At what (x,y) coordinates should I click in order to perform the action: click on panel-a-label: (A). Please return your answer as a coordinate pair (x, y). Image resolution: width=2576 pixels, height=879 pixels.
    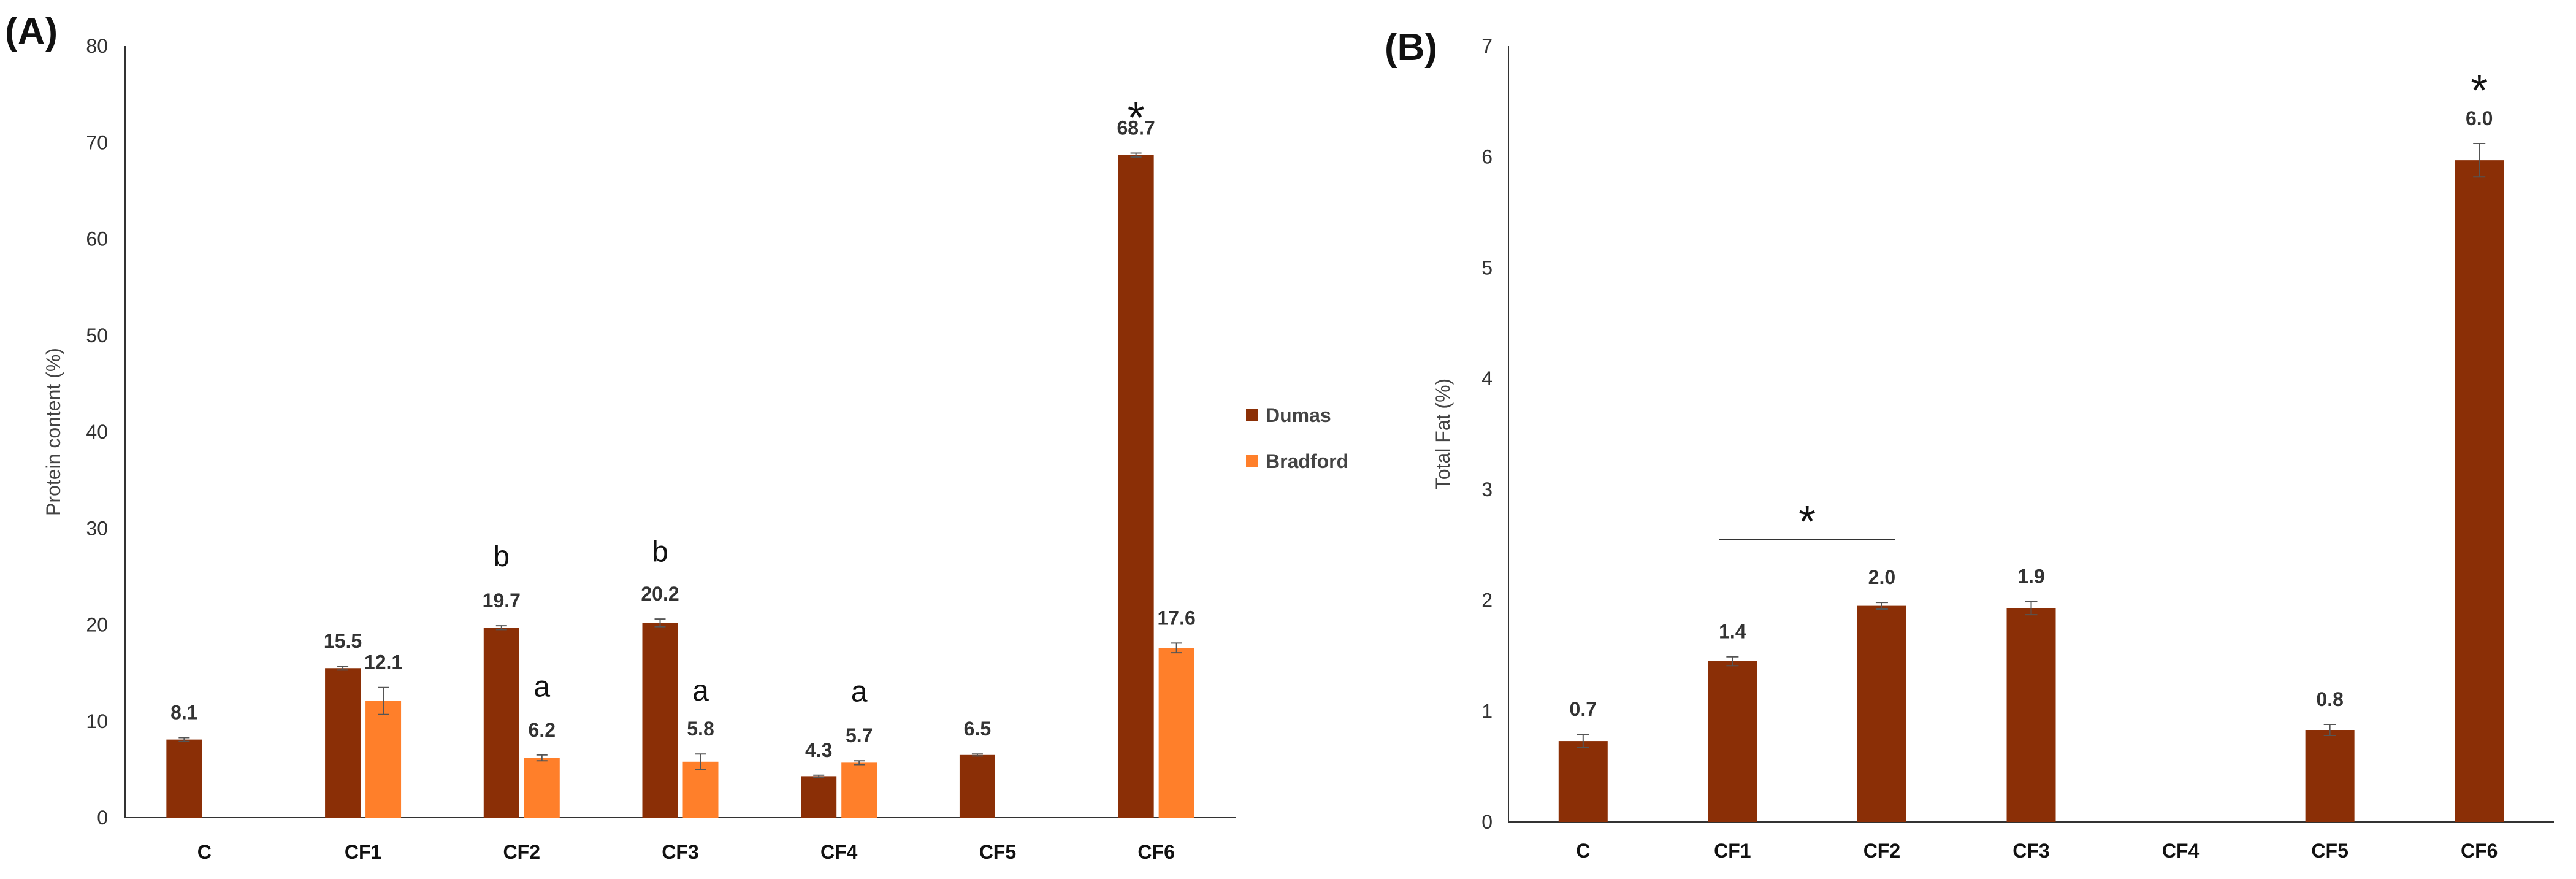
    Looking at the image, I should click on (31, 31).